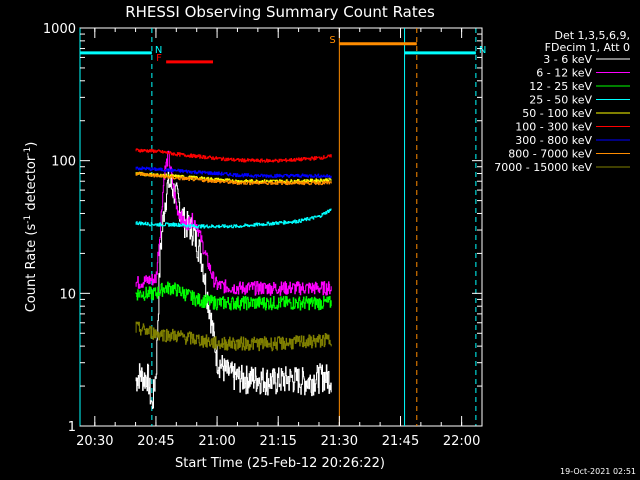 The width and height of the screenshot is (640, 480). What do you see at coordinates (31, 144) in the screenshot?
I see `y-axis-label-end: )` at bounding box center [31, 144].